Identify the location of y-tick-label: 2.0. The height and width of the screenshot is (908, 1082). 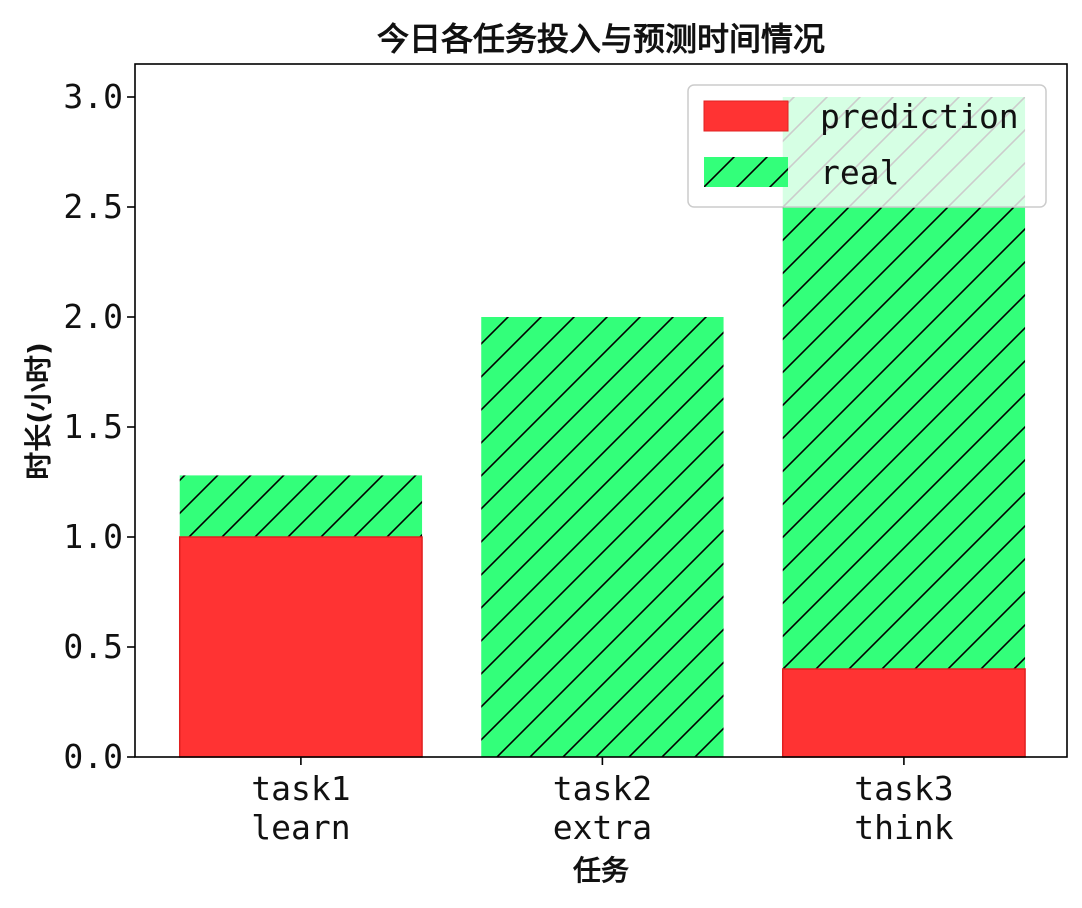
(93, 316).